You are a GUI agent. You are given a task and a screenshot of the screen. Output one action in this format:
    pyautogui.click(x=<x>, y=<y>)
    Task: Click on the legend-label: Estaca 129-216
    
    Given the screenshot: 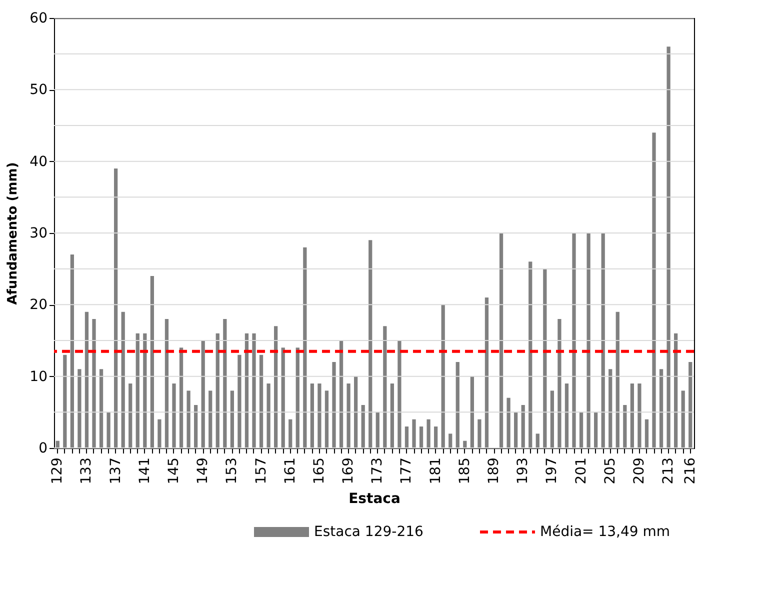 What is the action you would take?
    pyautogui.click(x=369, y=532)
    